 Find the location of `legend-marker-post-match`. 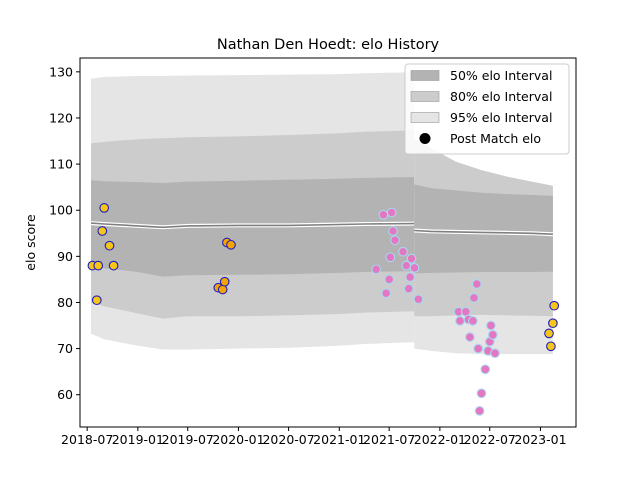

legend-marker-post-match is located at coordinates (425, 138).